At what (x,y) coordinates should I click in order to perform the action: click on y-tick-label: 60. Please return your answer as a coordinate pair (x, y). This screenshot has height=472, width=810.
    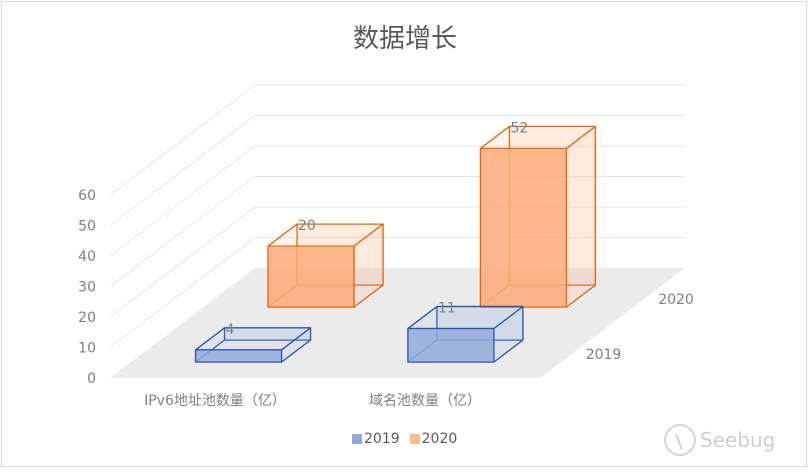
    Looking at the image, I should click on (87, 196).